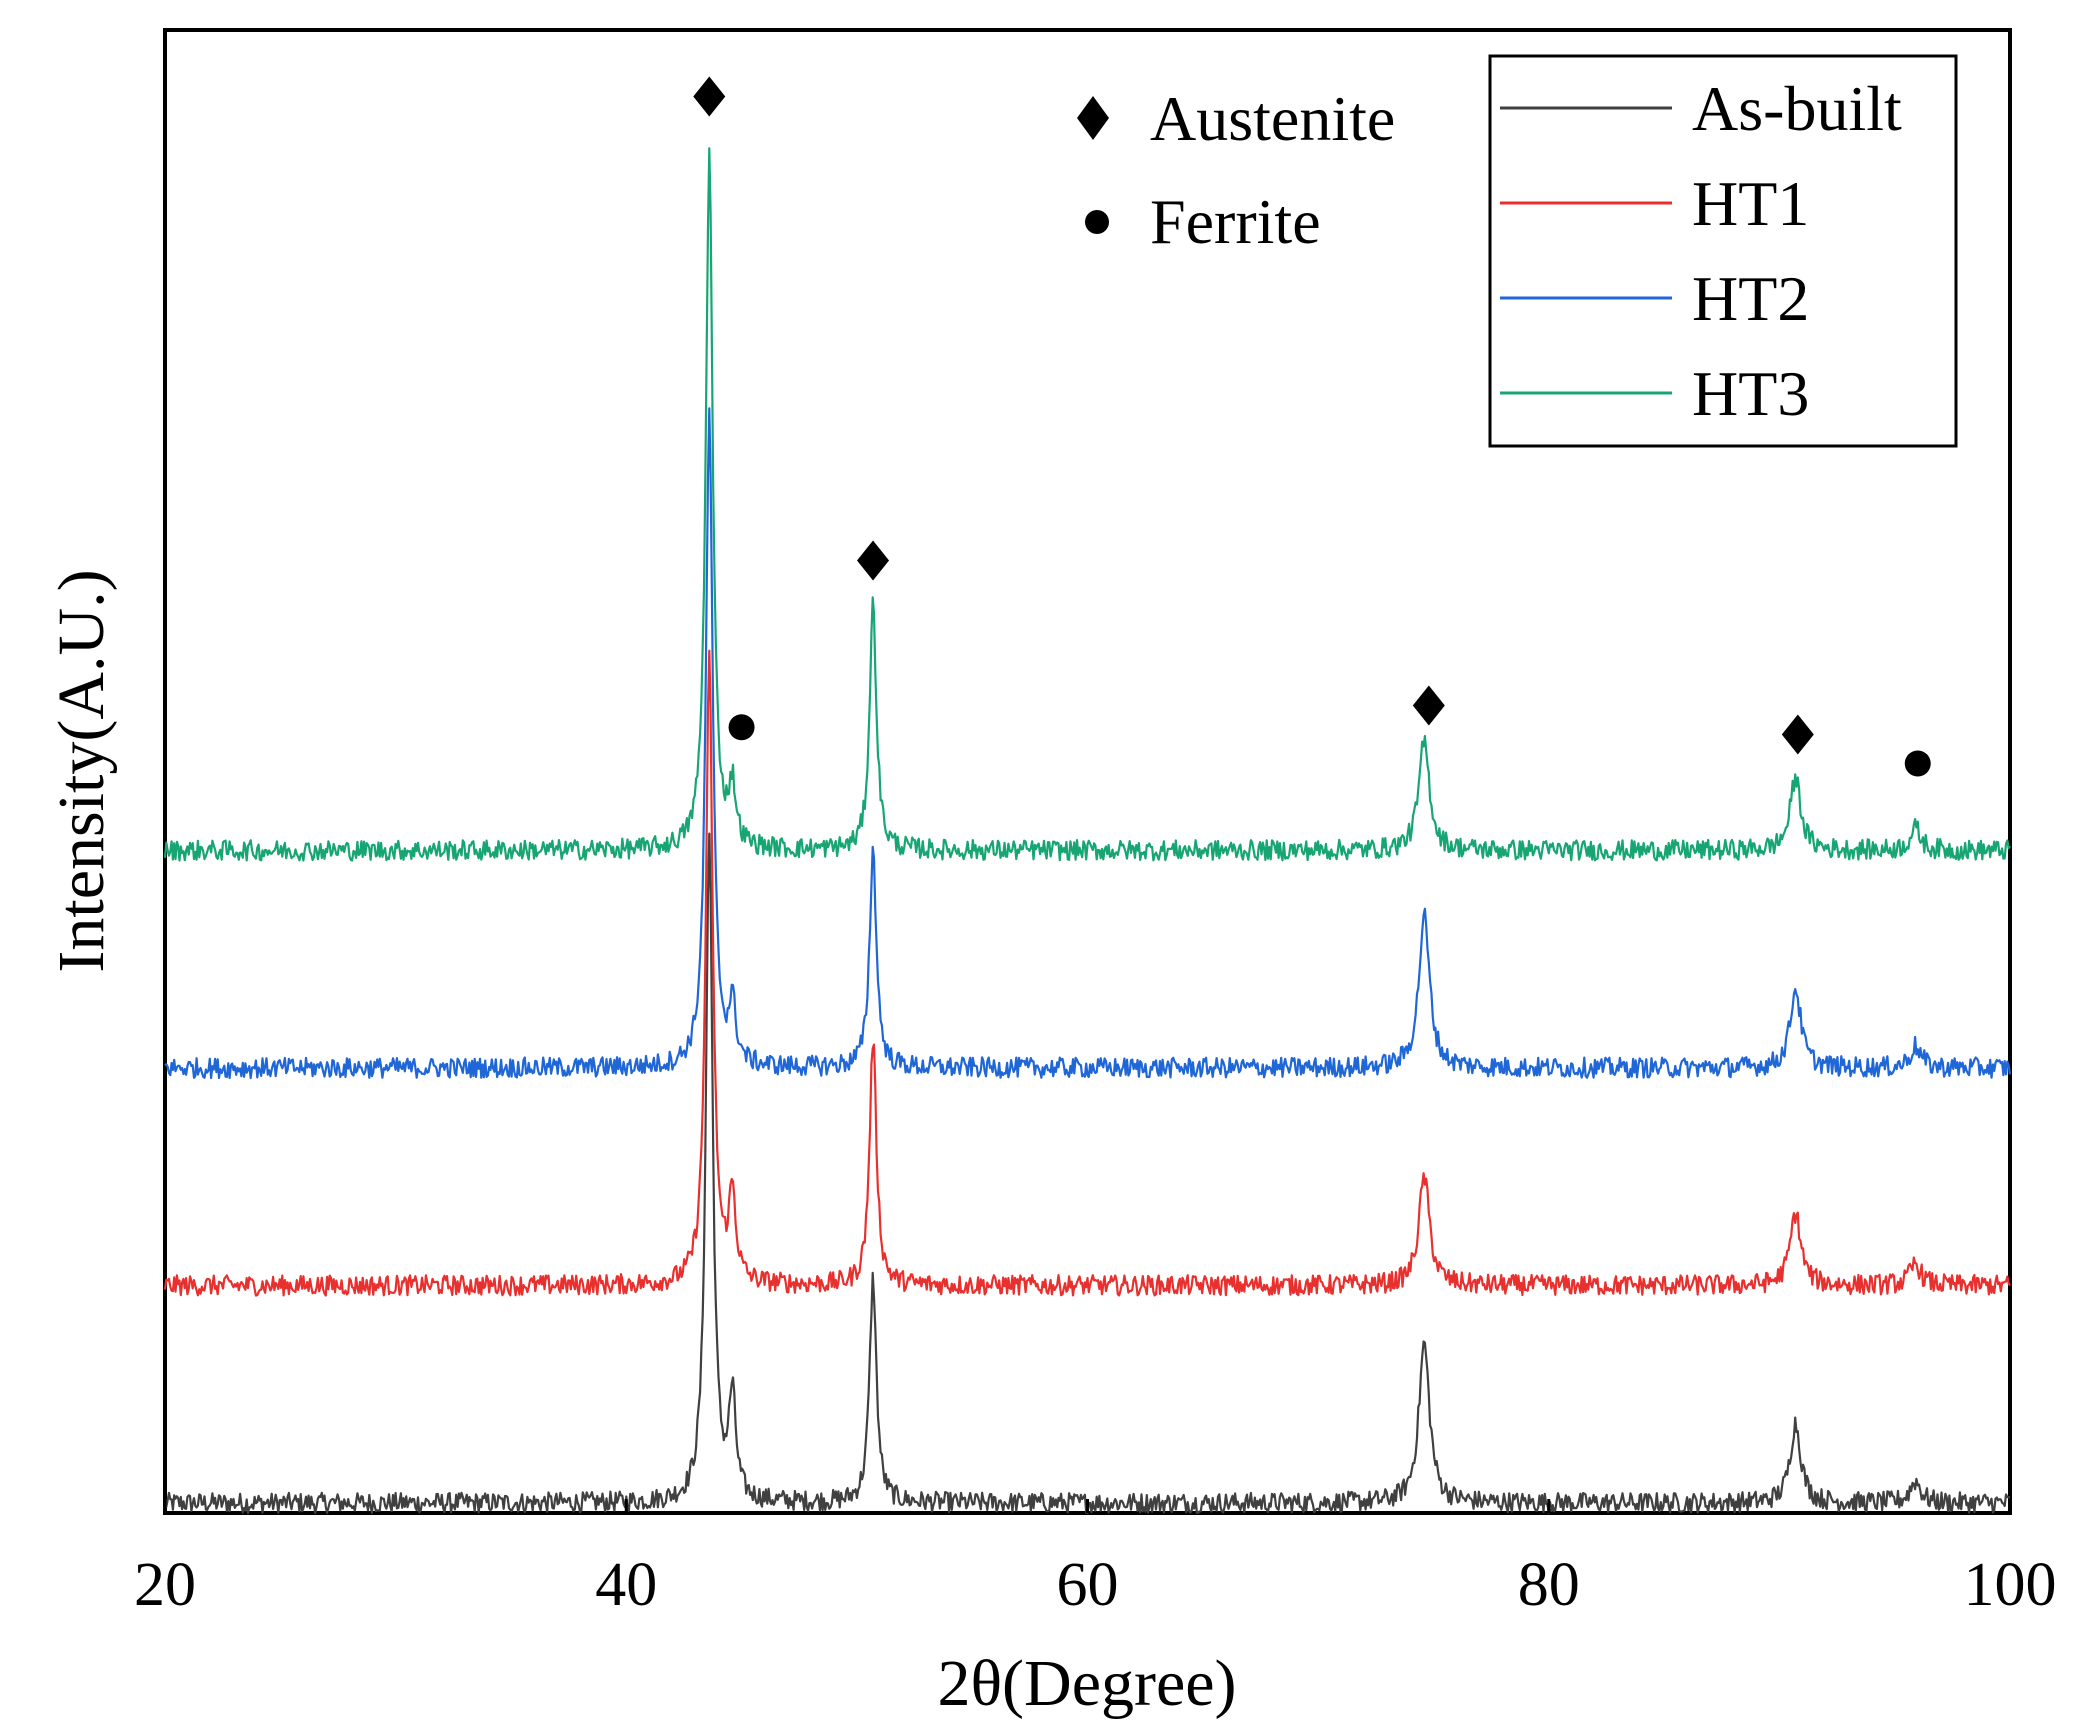  Describe the element at coordinates (1097, 222) in the screenshot. I see `ferrite-circle-icon` at that location.